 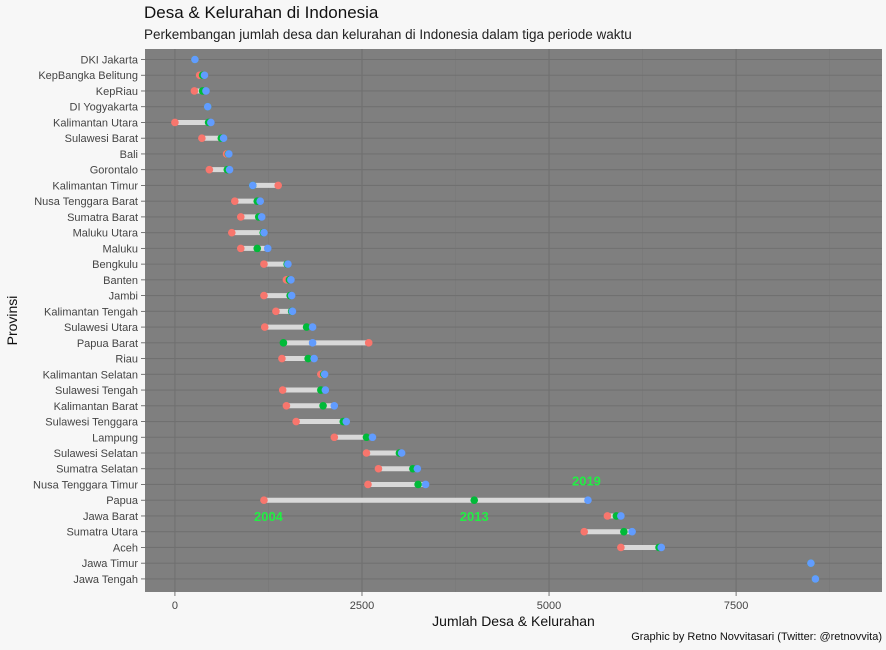 What do you see at coordinates (126, 360) in the screenshot?
I see `y-tick-label: Riau` at bounding box center [126, 360].